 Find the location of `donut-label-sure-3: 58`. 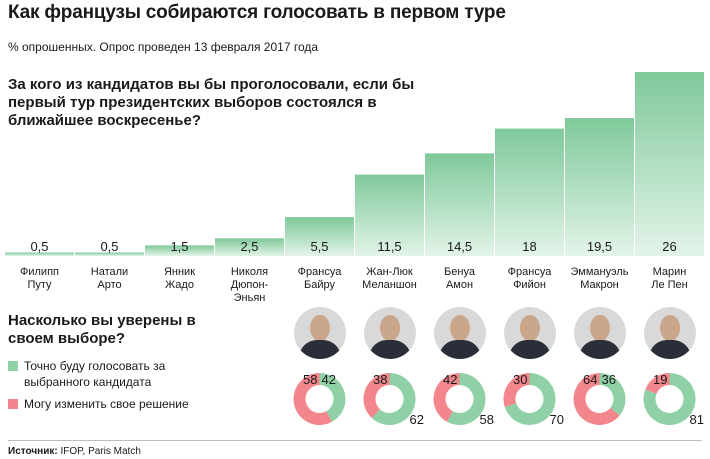

donut-label-sure-3: 58 is located at coordinates (487, 419).